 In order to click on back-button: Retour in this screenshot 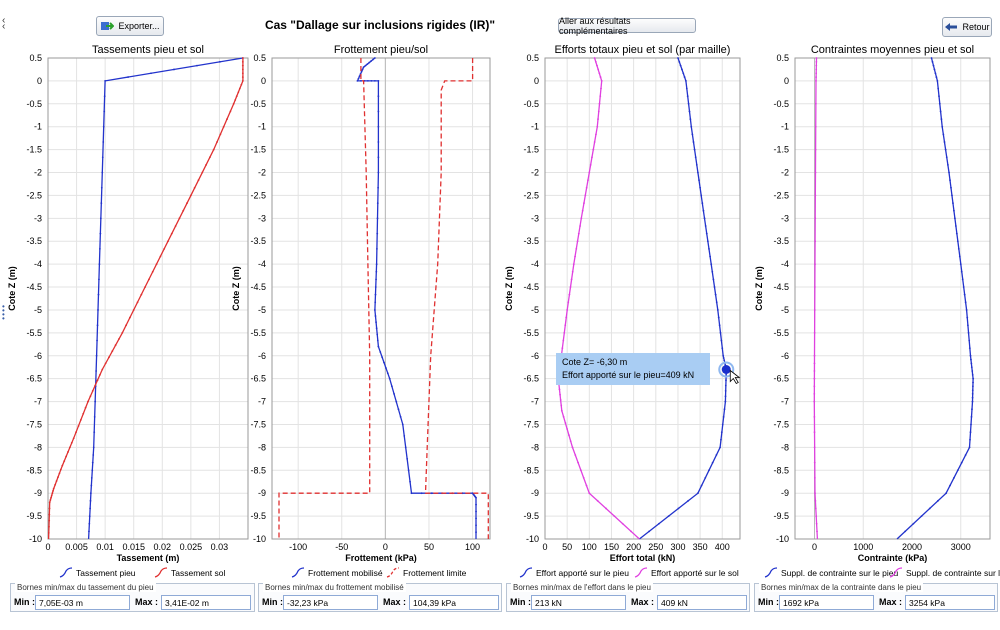, I will do `click(967, 27)`.